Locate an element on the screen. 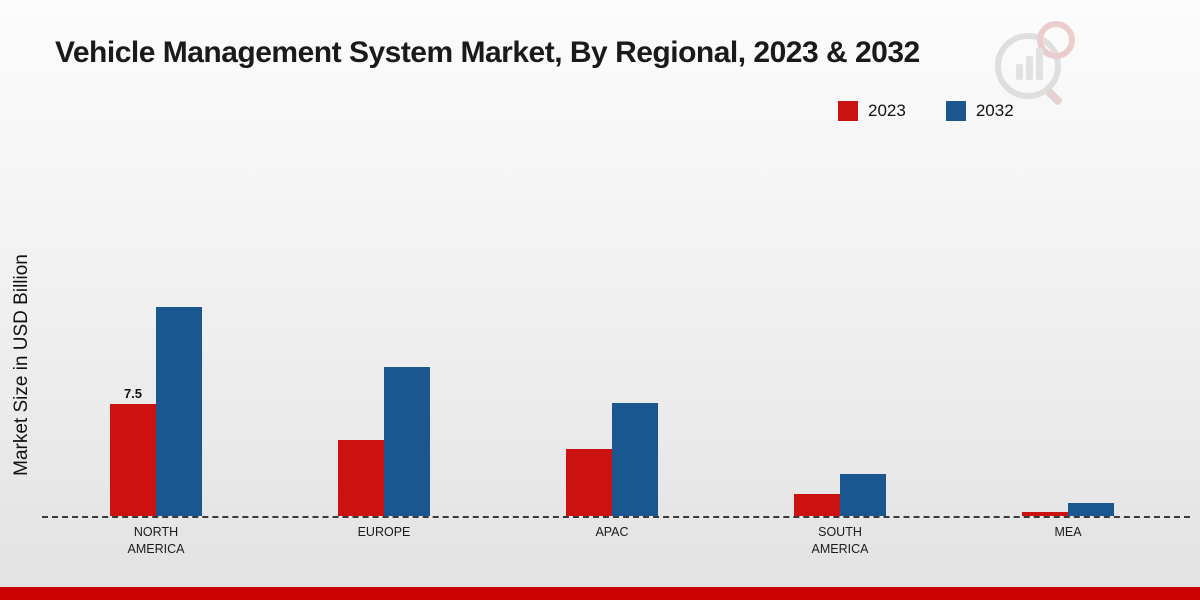  bar-2023-south-america is located at coordinates (817, 505).